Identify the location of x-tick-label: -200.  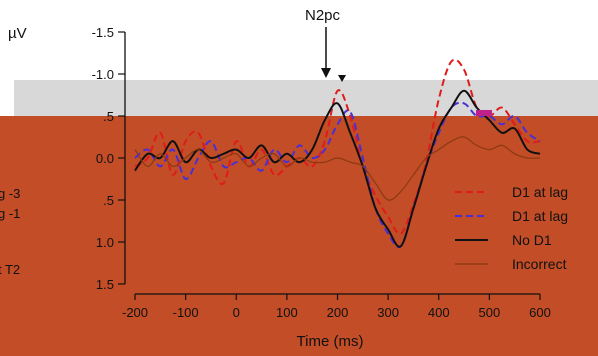
(135, 312).